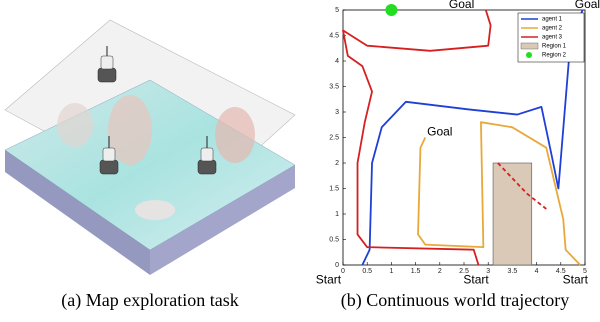 Image resolution: width=600 pixels, height=322 pixels. I want to click on caption: (a) Map exploration task, so click(149, 300).